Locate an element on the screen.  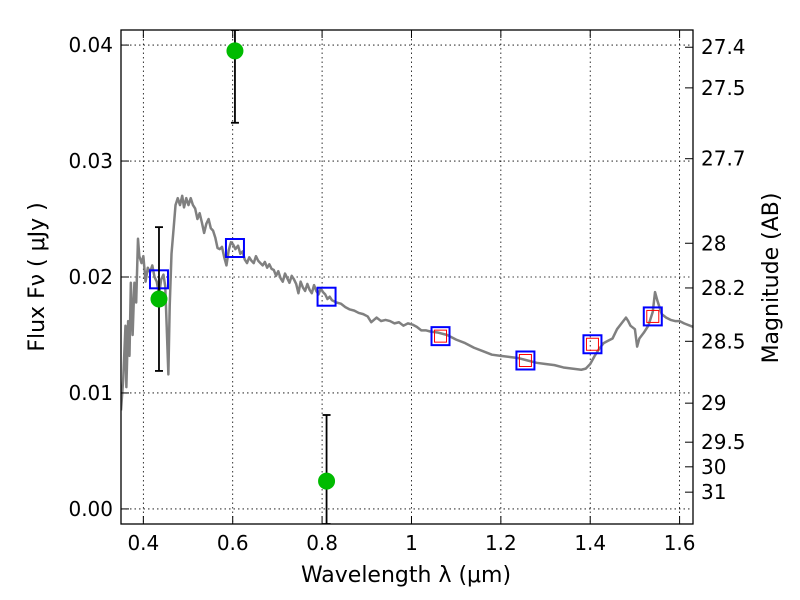
magnitude-tick-label: 28.5 is located at coordinates (723, 341).